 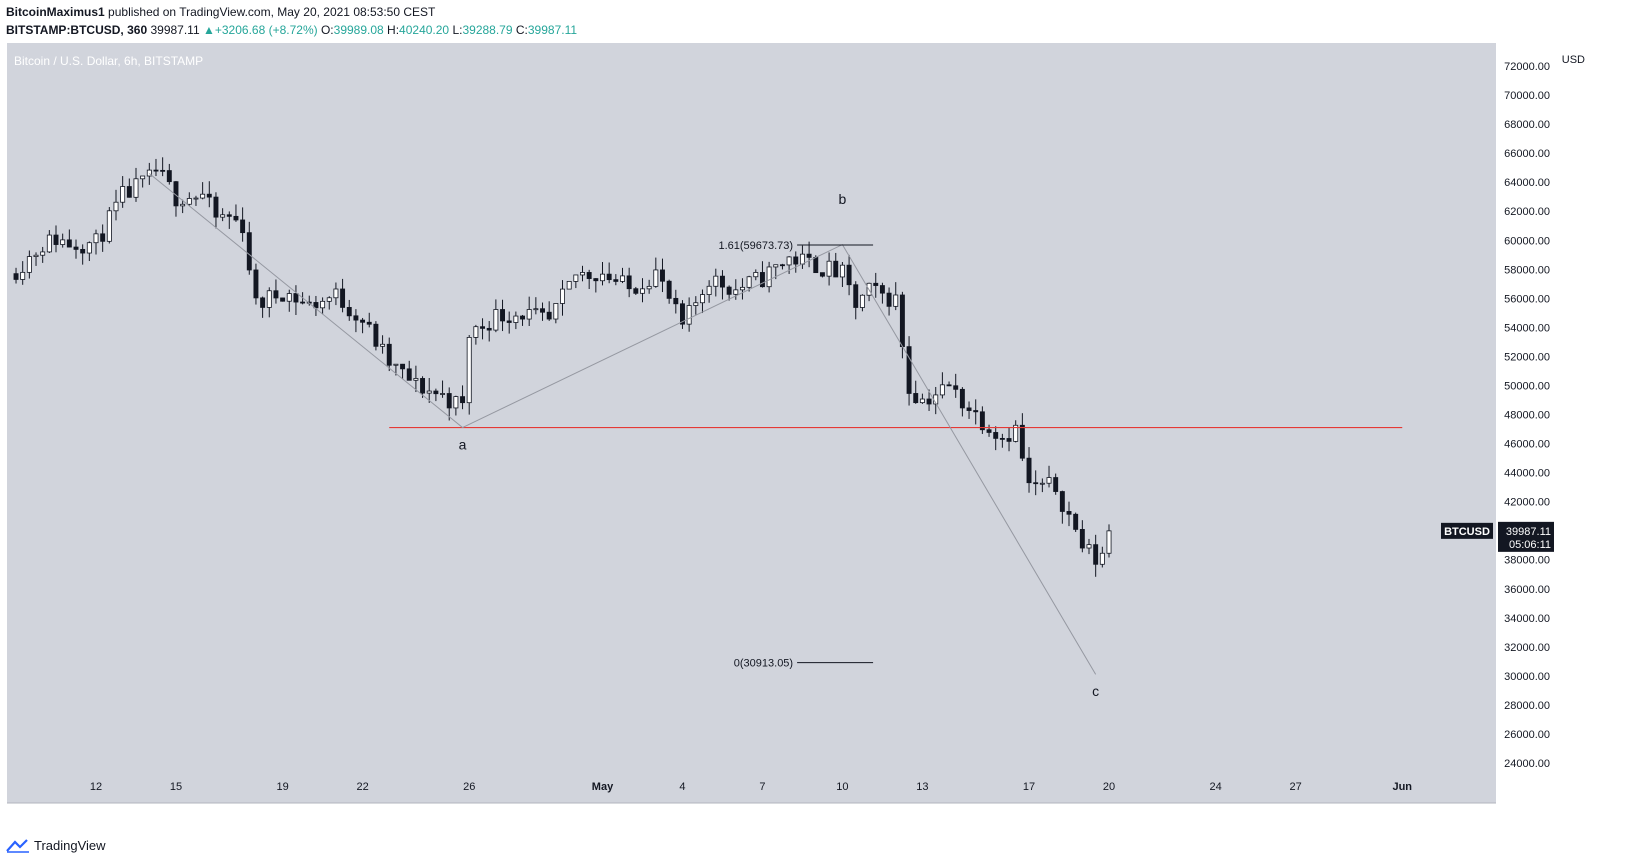 What do you see at coordinates (1527, 503) in the screenshot?
I see `y-tick-label: 42000.00` at bounding box center [1527, 503].